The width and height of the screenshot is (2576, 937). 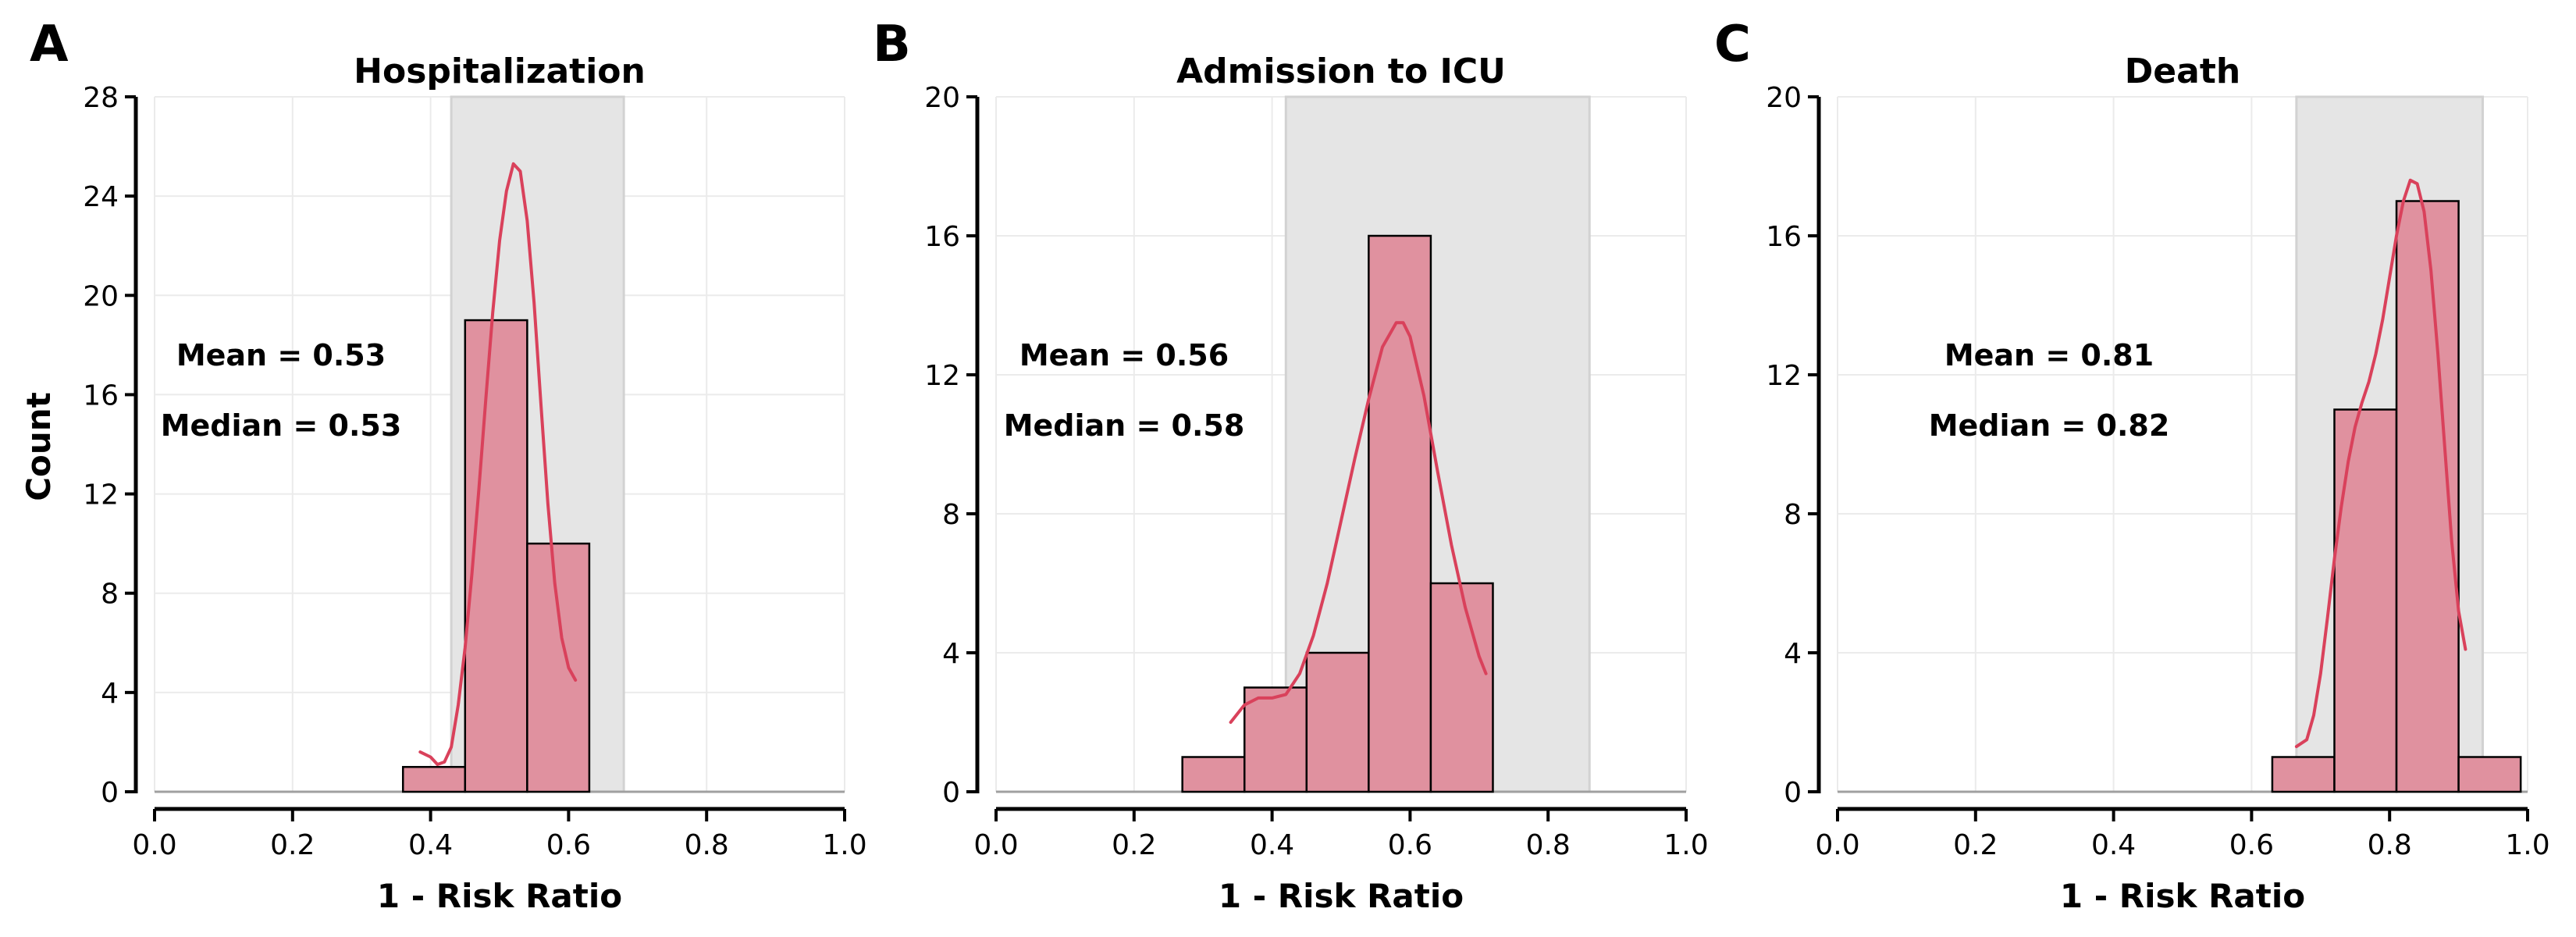 What do you see at coordinates (281, 355) in the screenshot?
I see `mean-annotation: Mean = 0.53` at bounding box center [281, 355].